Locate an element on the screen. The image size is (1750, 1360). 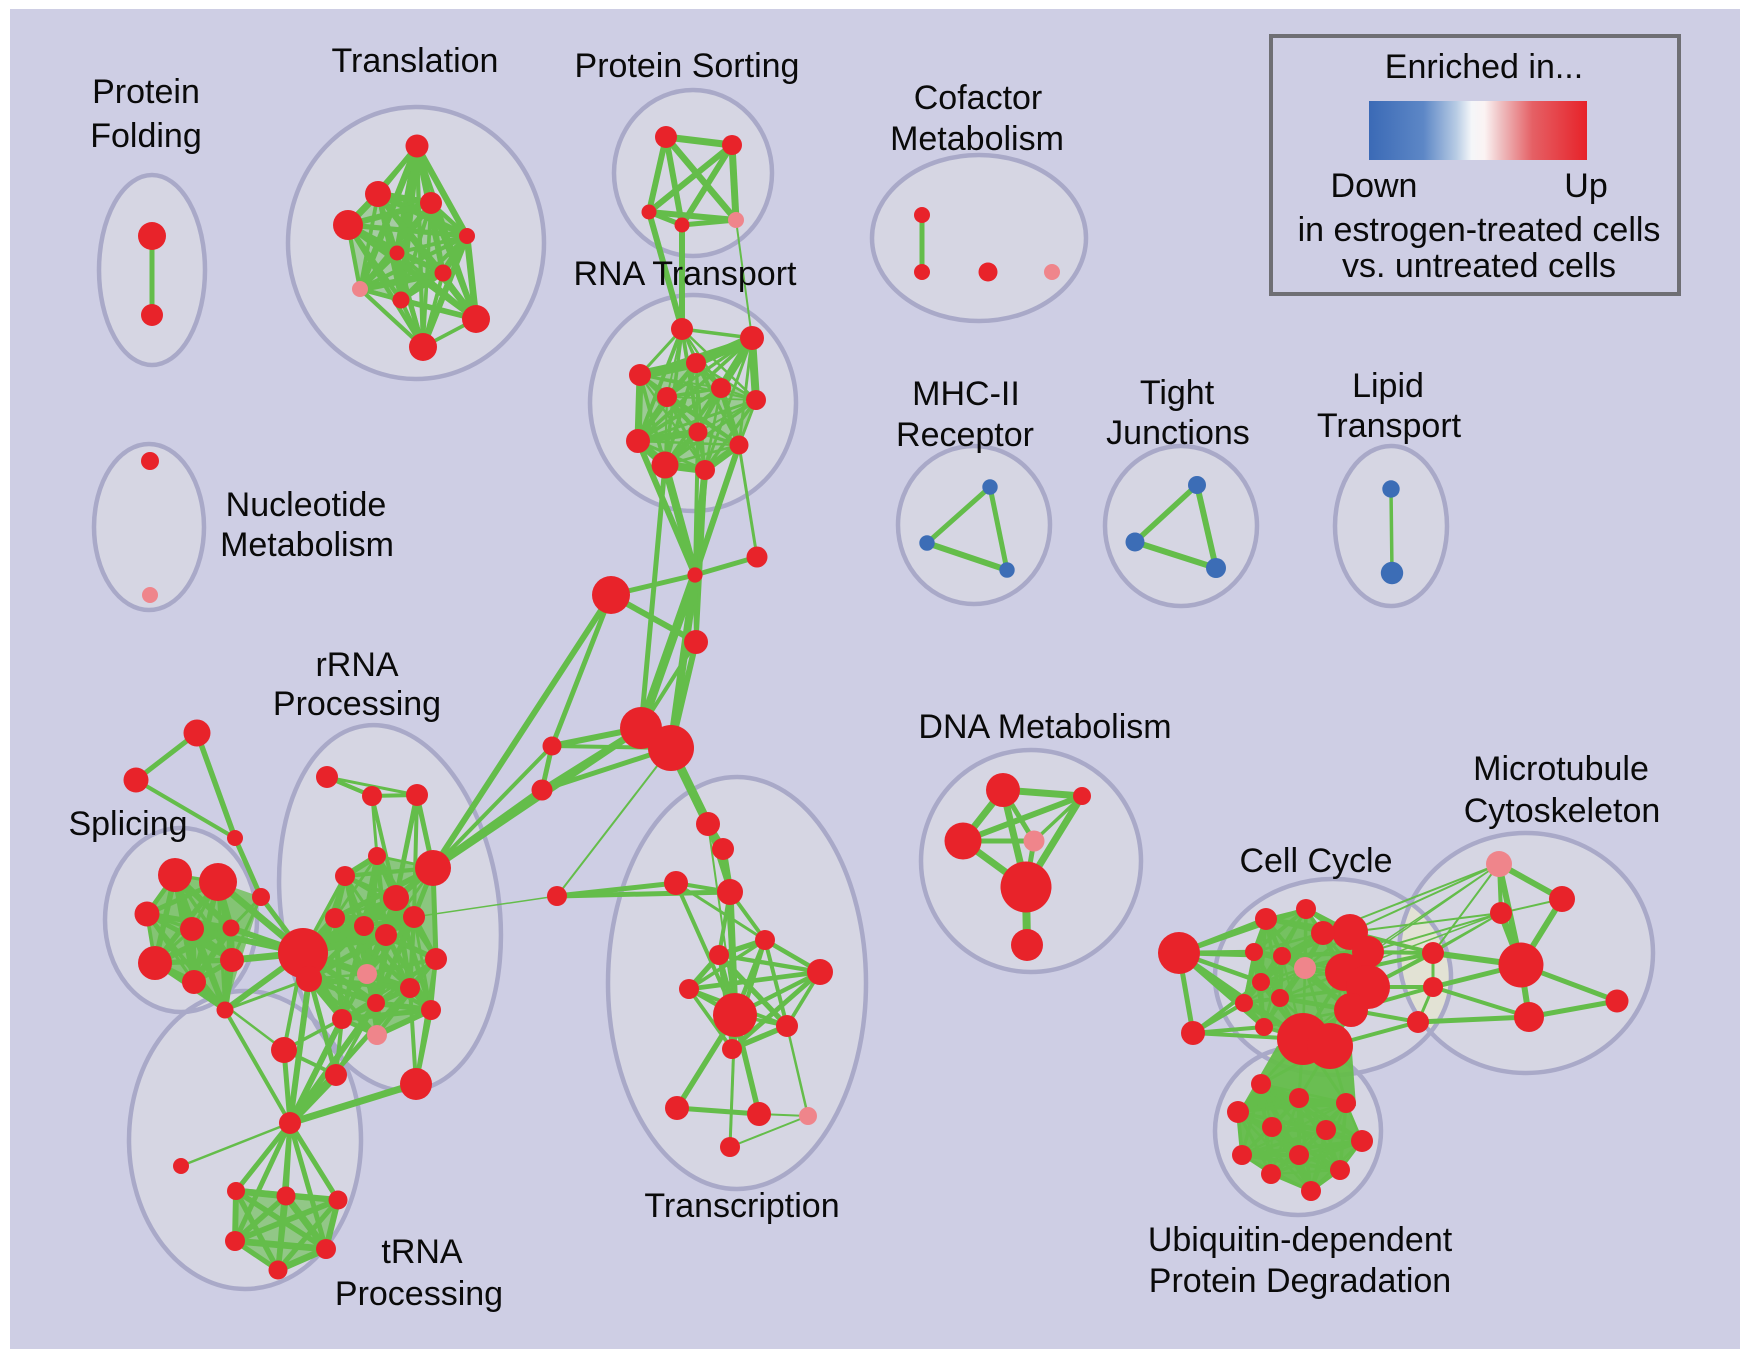
svg-text: Protein is located at coordinates (146, 92).